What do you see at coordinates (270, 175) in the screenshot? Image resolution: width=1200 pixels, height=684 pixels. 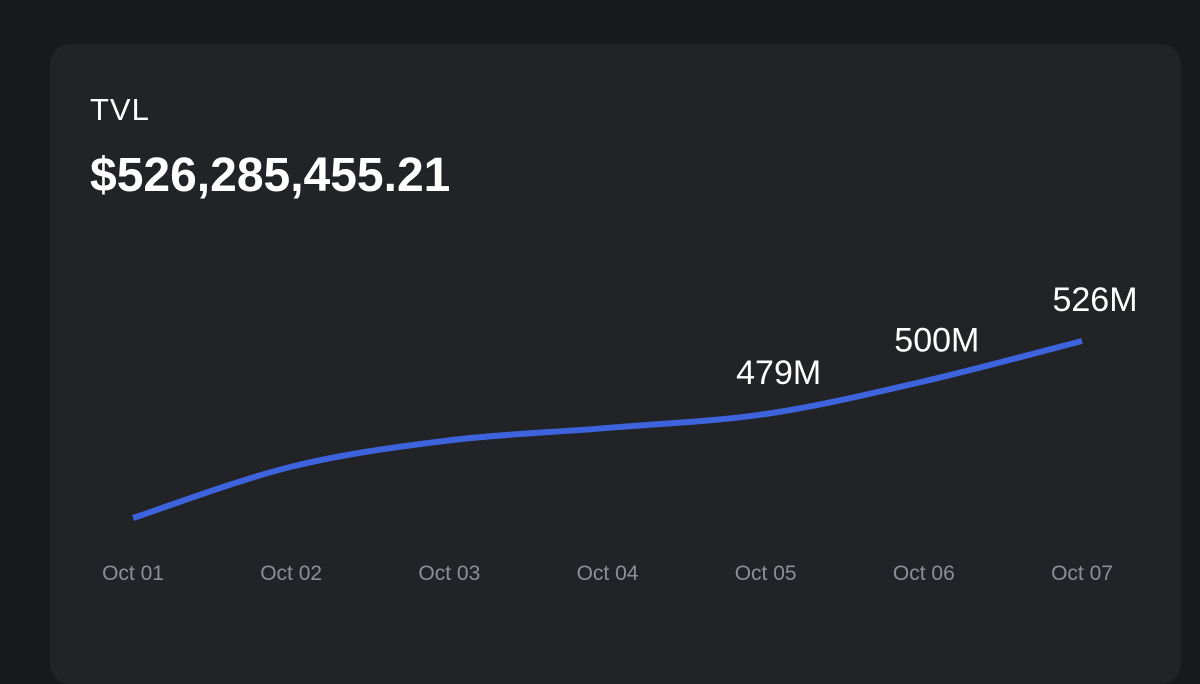 I see `metric-value: $526,285,455.21` at bounding box center [270, 175].